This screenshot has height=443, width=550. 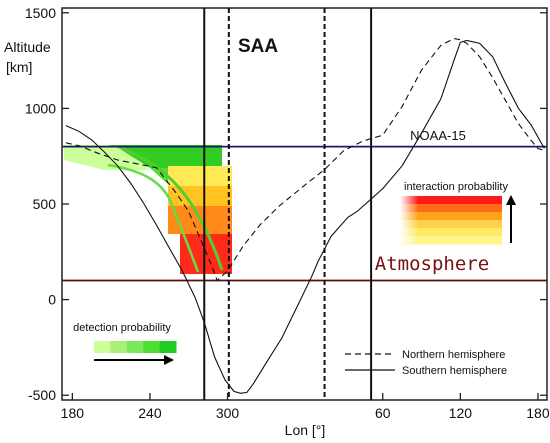 I want to click on y-axis-label-line2: [km], so click(x=19, y=67).